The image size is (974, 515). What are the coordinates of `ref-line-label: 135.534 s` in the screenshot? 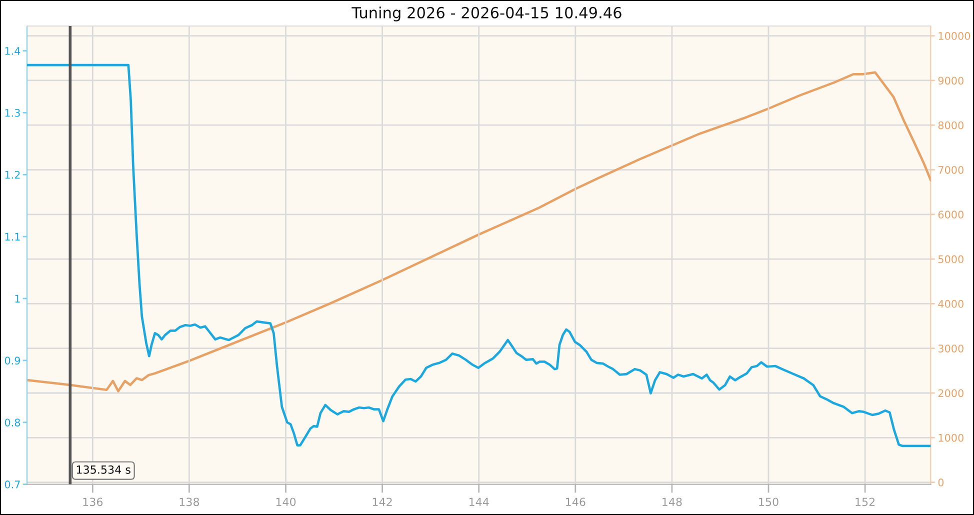 It's located at (103, 469).